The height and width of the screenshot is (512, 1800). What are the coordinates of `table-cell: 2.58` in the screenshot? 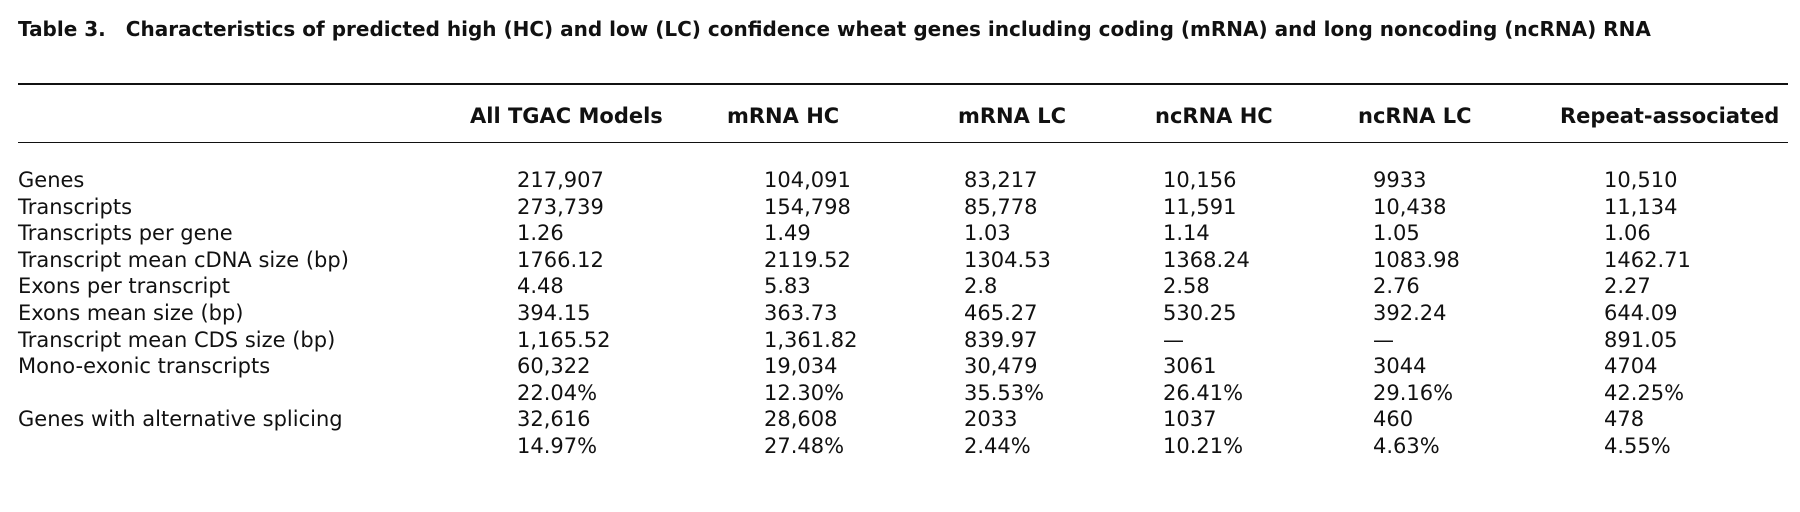 It's located at (1186, 286).